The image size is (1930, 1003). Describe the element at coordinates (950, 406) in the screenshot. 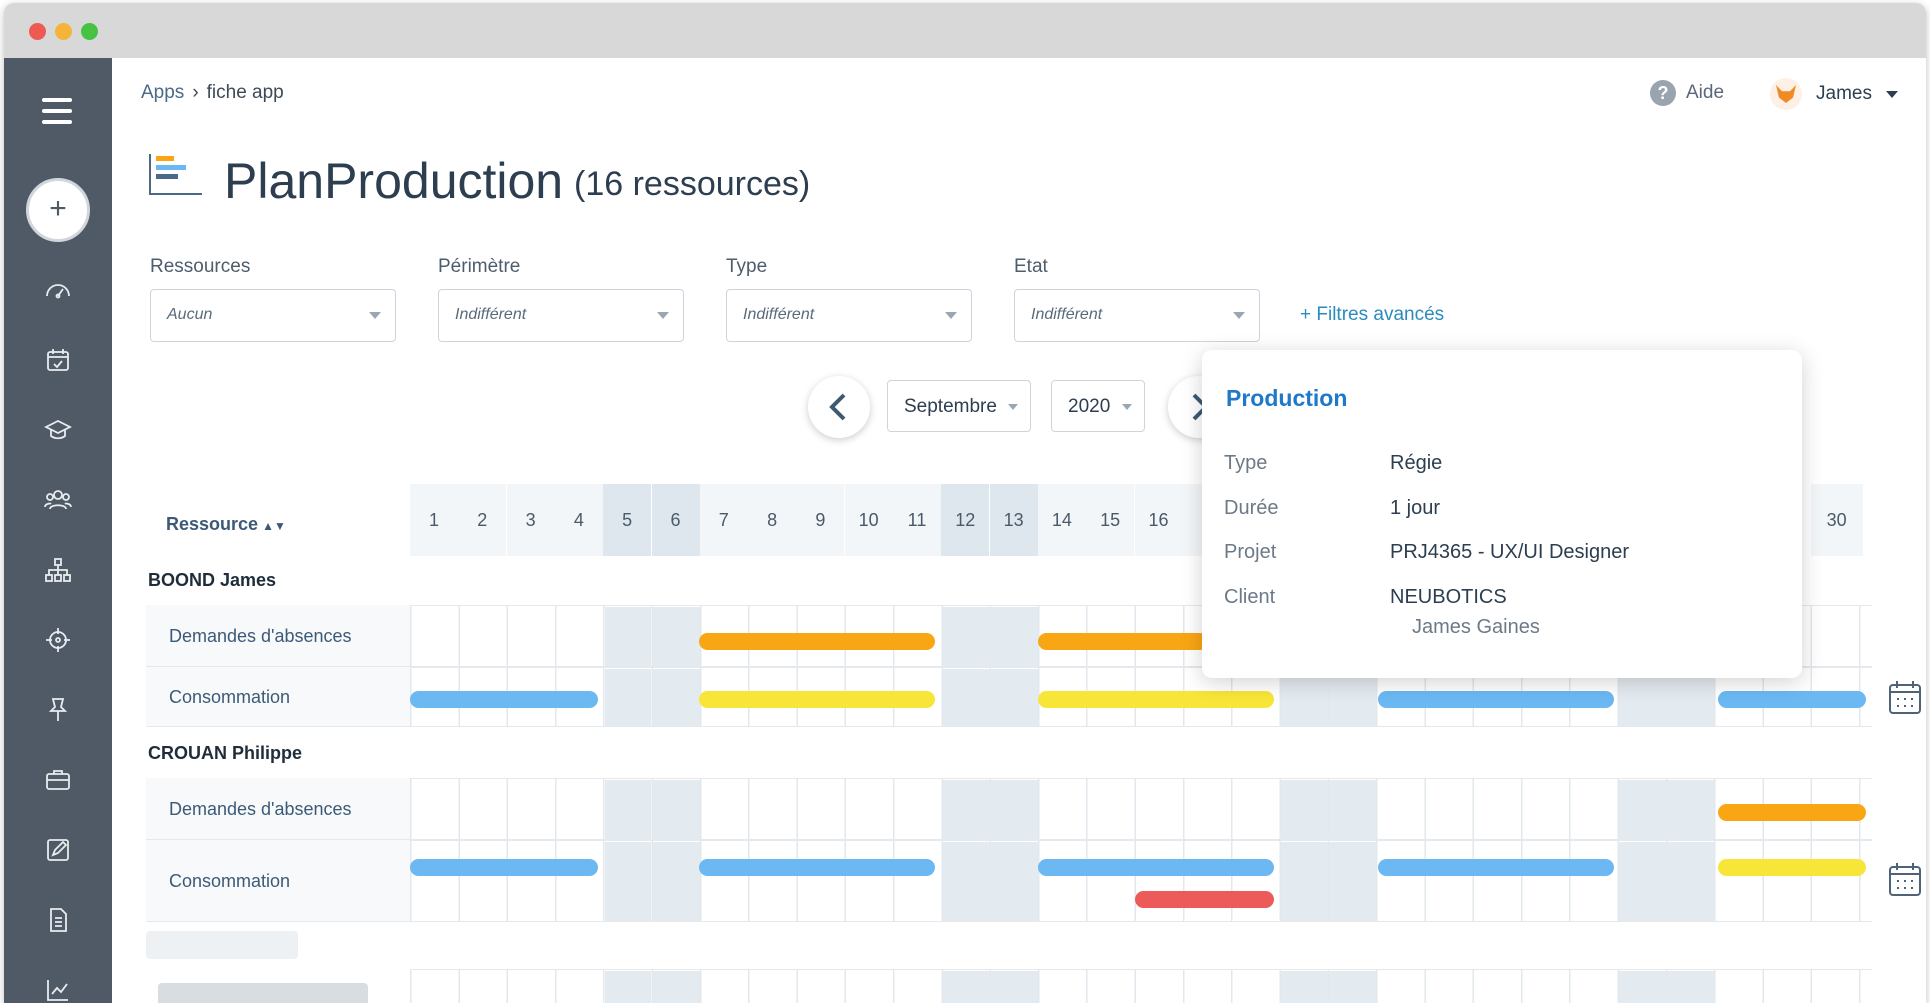

I see `month-value: Septembre` at that location.